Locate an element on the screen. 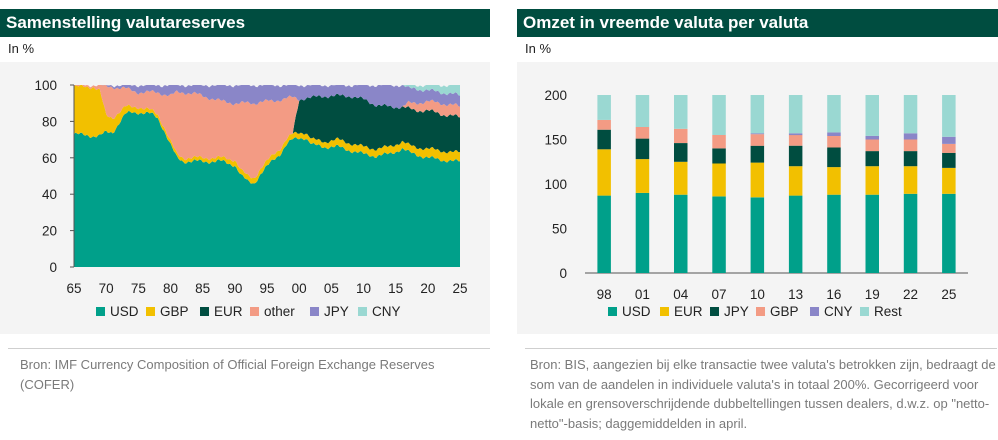 The image size is (998, 440). area-gbp is located at coordinates (267, 134).